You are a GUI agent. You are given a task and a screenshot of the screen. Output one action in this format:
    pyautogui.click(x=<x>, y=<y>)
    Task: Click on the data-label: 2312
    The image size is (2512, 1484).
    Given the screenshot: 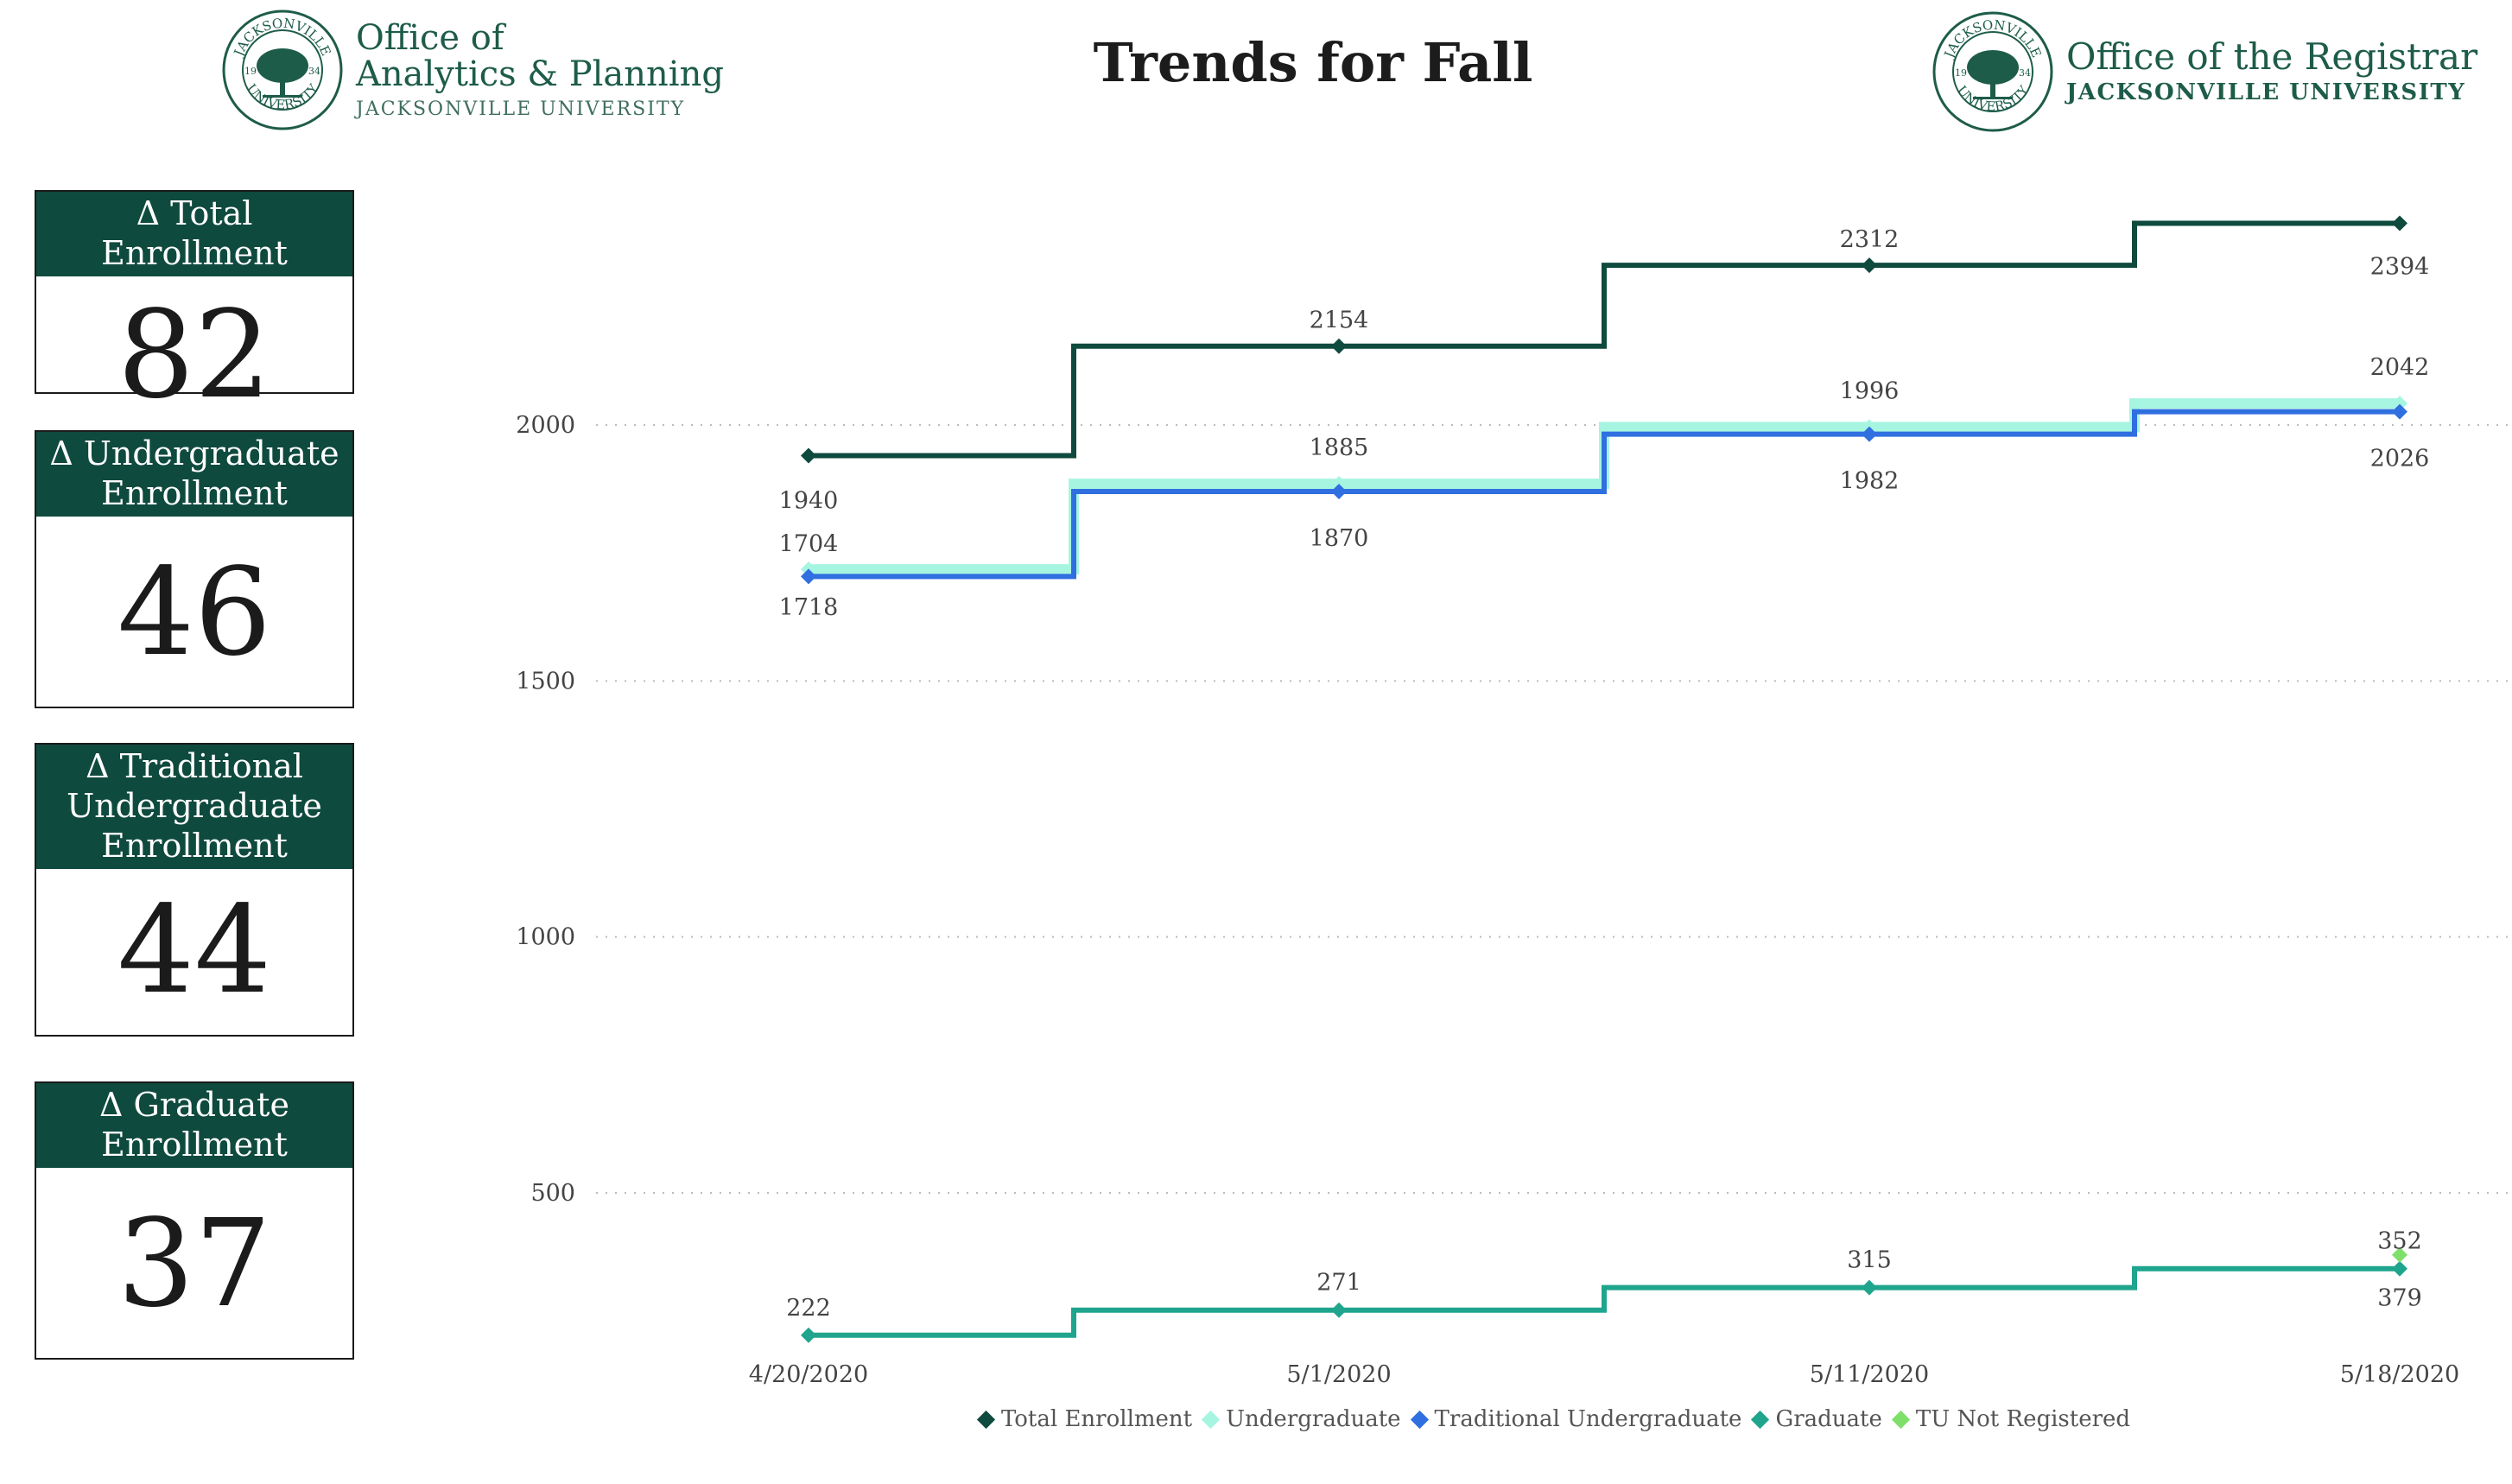 What is the action you would take?
    pyautogui.click(x=1870, y=239)
    